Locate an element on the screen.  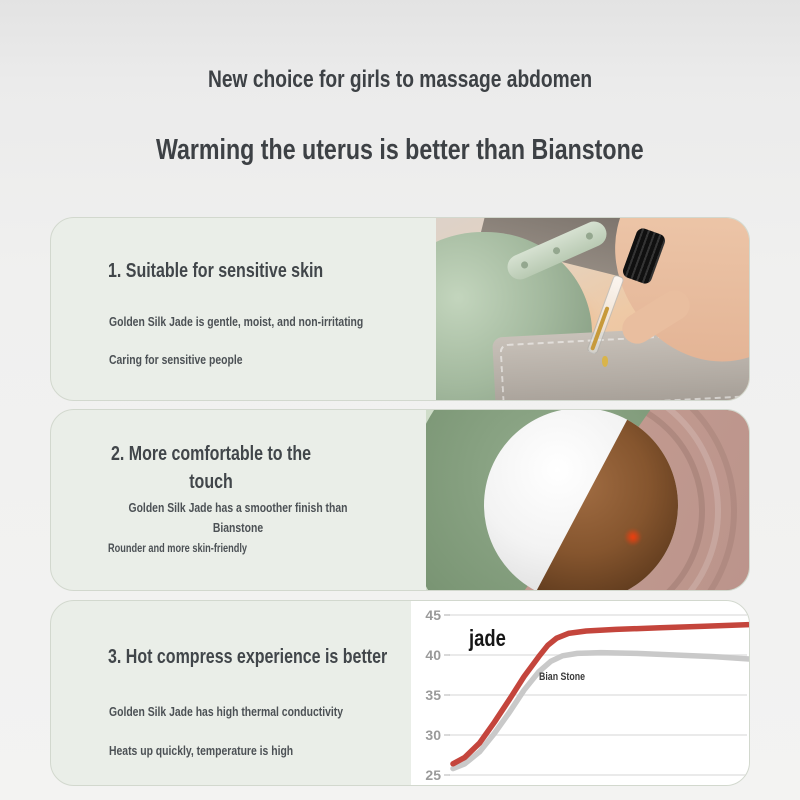
page-title: New choice for girls to massage abdomen is located at coordinates (400, 80).